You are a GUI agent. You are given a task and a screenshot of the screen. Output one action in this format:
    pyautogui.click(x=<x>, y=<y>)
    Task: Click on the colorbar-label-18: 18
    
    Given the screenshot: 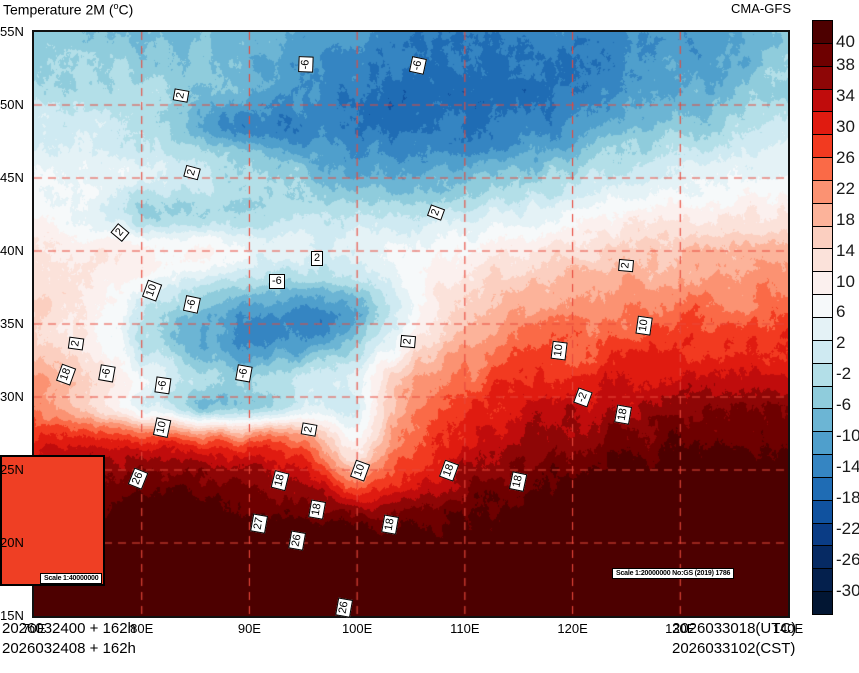 What is the action you would take?
    pyautogui.click(x=845, y=219)
    